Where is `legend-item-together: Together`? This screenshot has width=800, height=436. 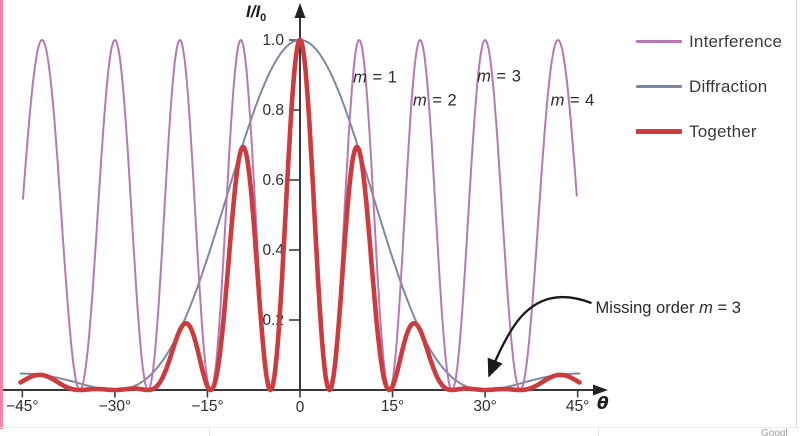
legend-item-together: Together is located at coordinates (709, 131).